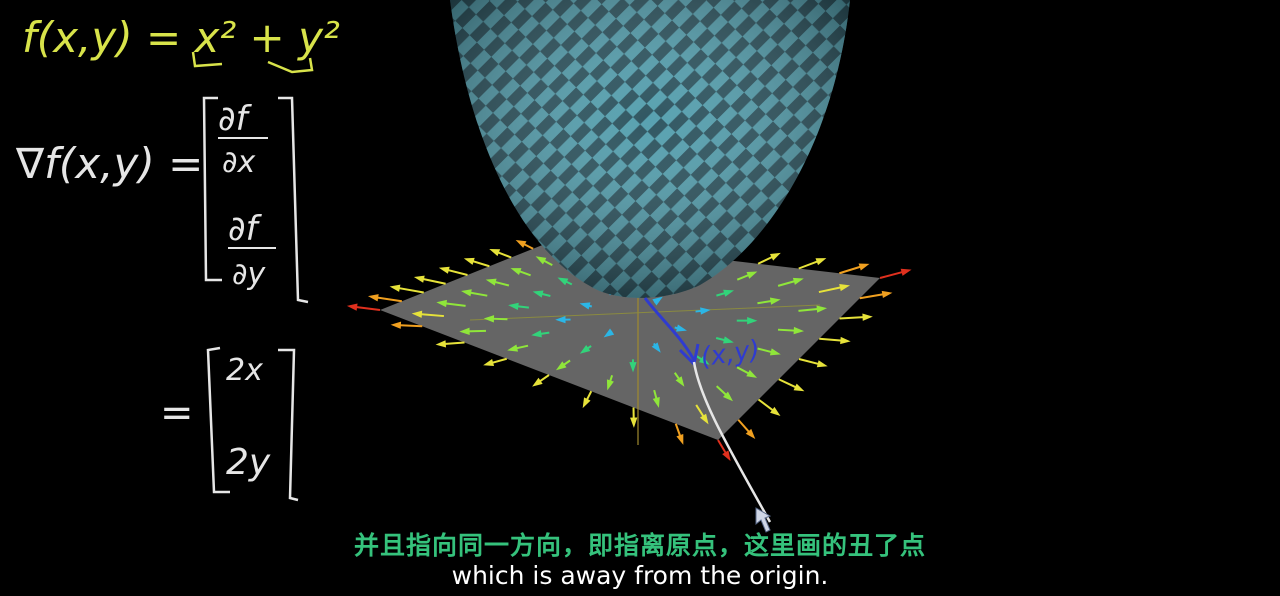 The height and width of the screenshot is (596, 1280). What do you see at coordinates (732, 442) in the screenshot?
I see `pen-trail` at bounding box center [732, 442].